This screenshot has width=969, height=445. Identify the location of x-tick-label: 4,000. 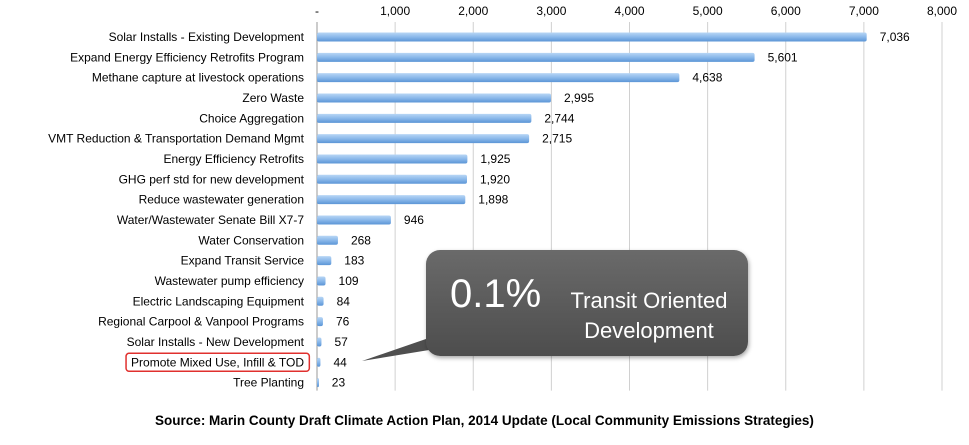
(629, 11).